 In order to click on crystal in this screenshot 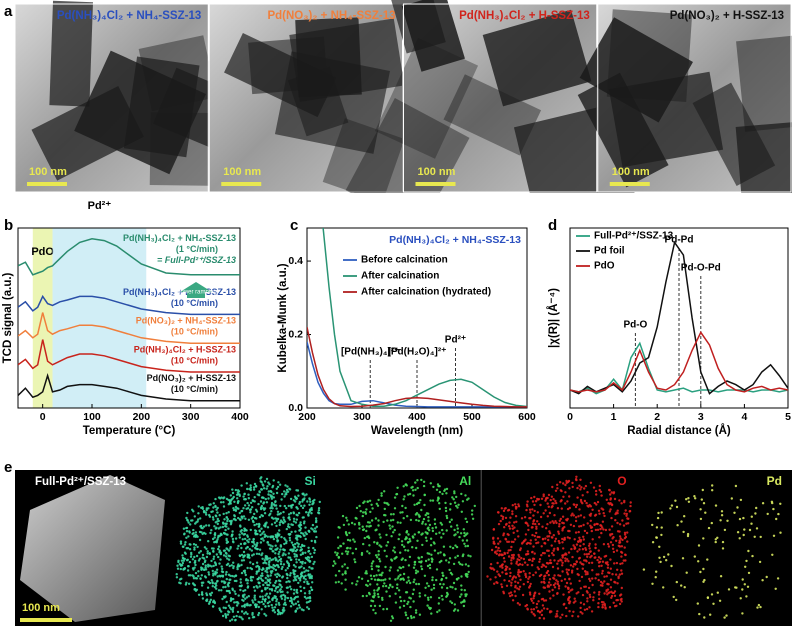, I will do `click(636, 70)`.